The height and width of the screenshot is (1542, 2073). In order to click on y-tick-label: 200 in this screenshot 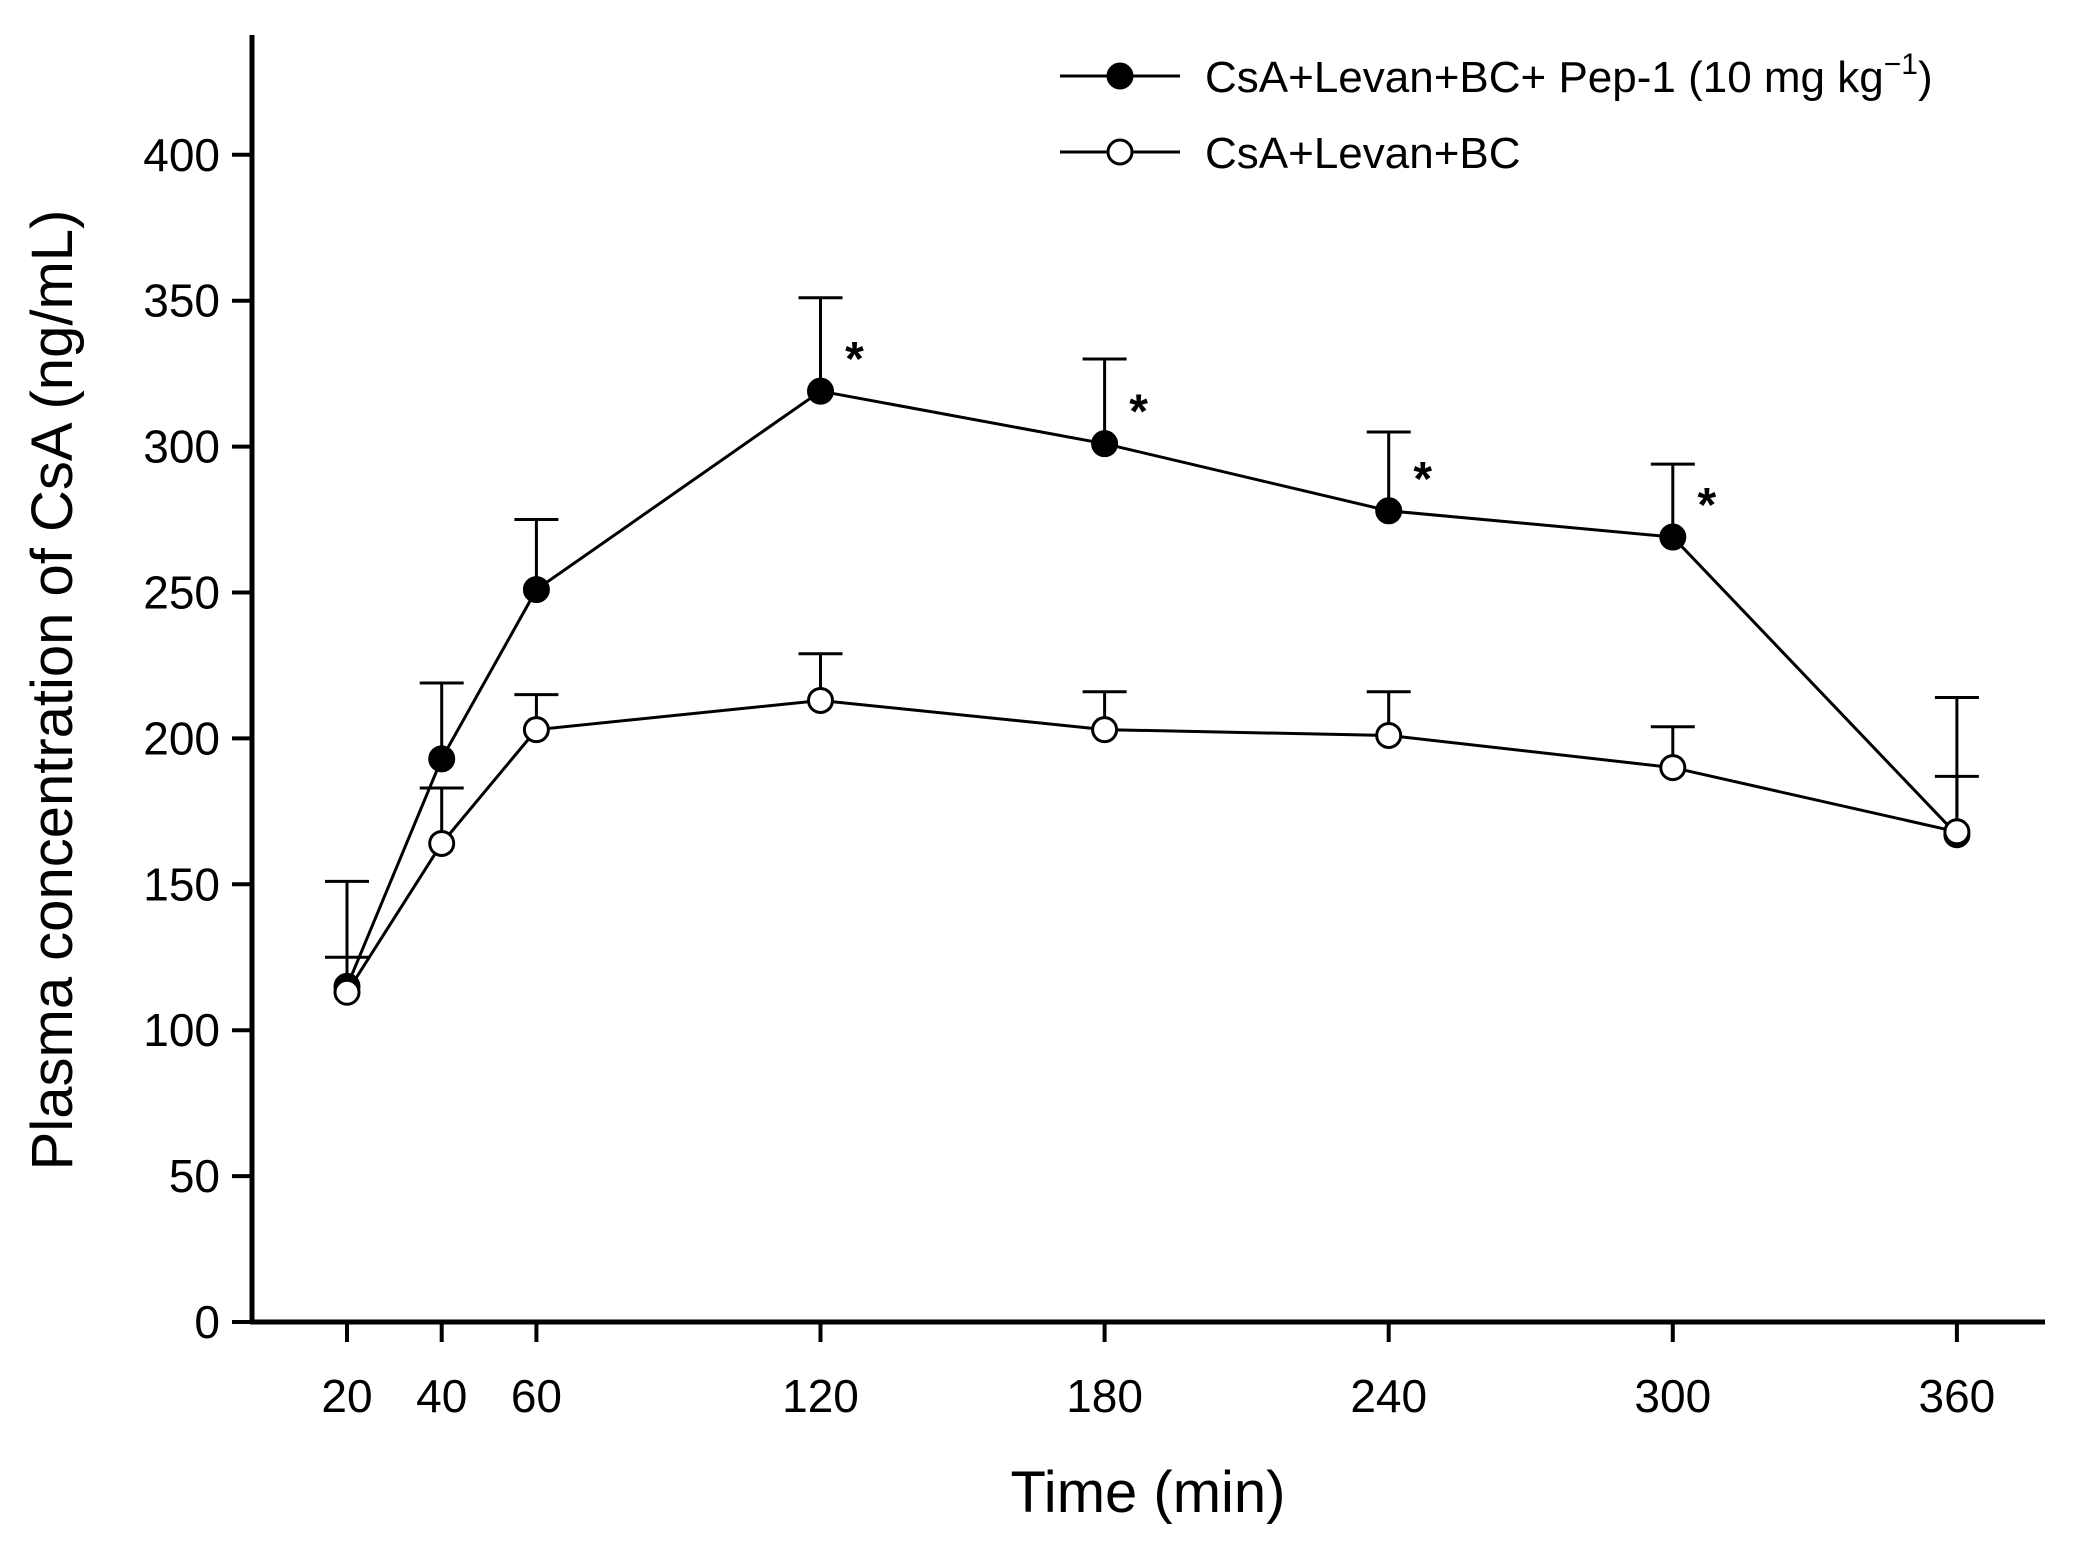, I will do `click(181, 738)`.